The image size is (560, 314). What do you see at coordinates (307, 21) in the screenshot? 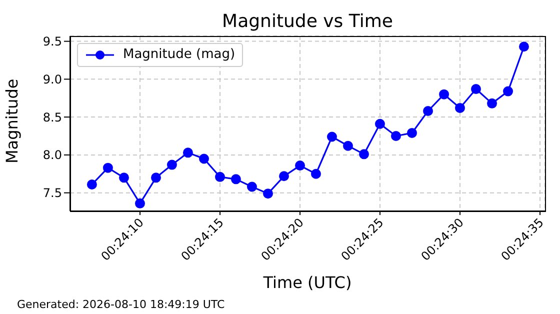
I see `chart-title: Magnitude vs Time` at bounding box center [307, 21].